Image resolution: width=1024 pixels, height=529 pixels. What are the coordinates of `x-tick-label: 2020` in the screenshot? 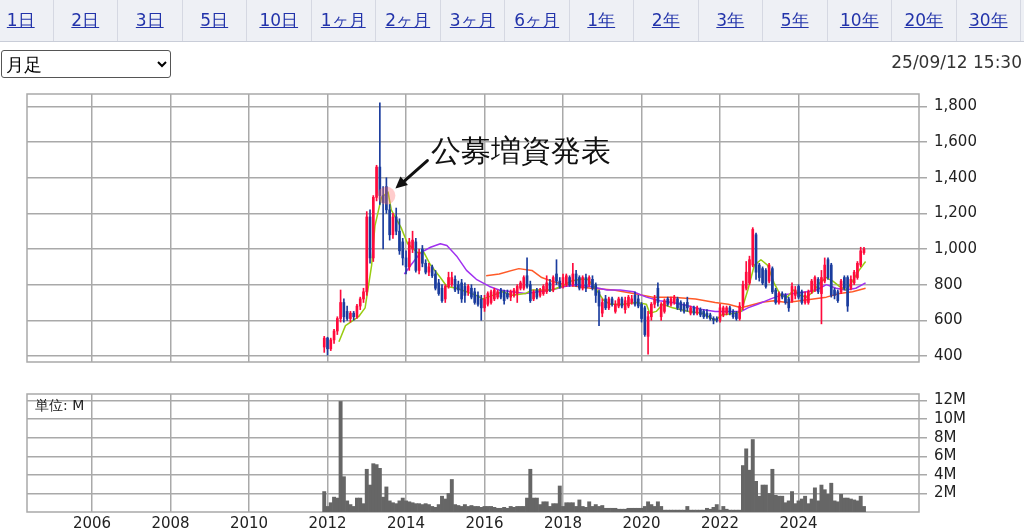 It's located at (641, 521).